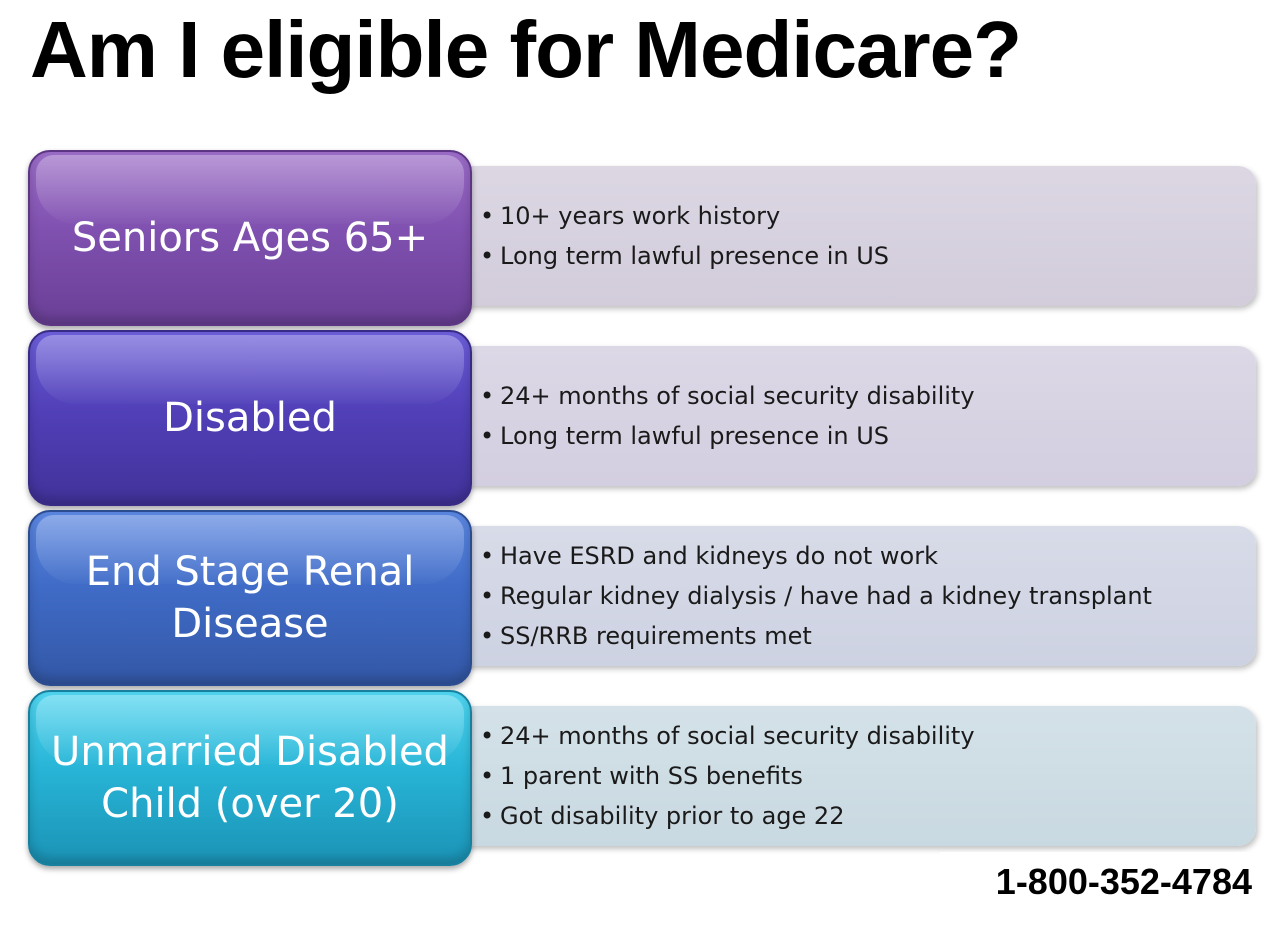  What do you see at coordinates (865, 816) in the screenshot?
I see `requirement-item: Got disability prior to age 22` at bounding box center [865, 816].